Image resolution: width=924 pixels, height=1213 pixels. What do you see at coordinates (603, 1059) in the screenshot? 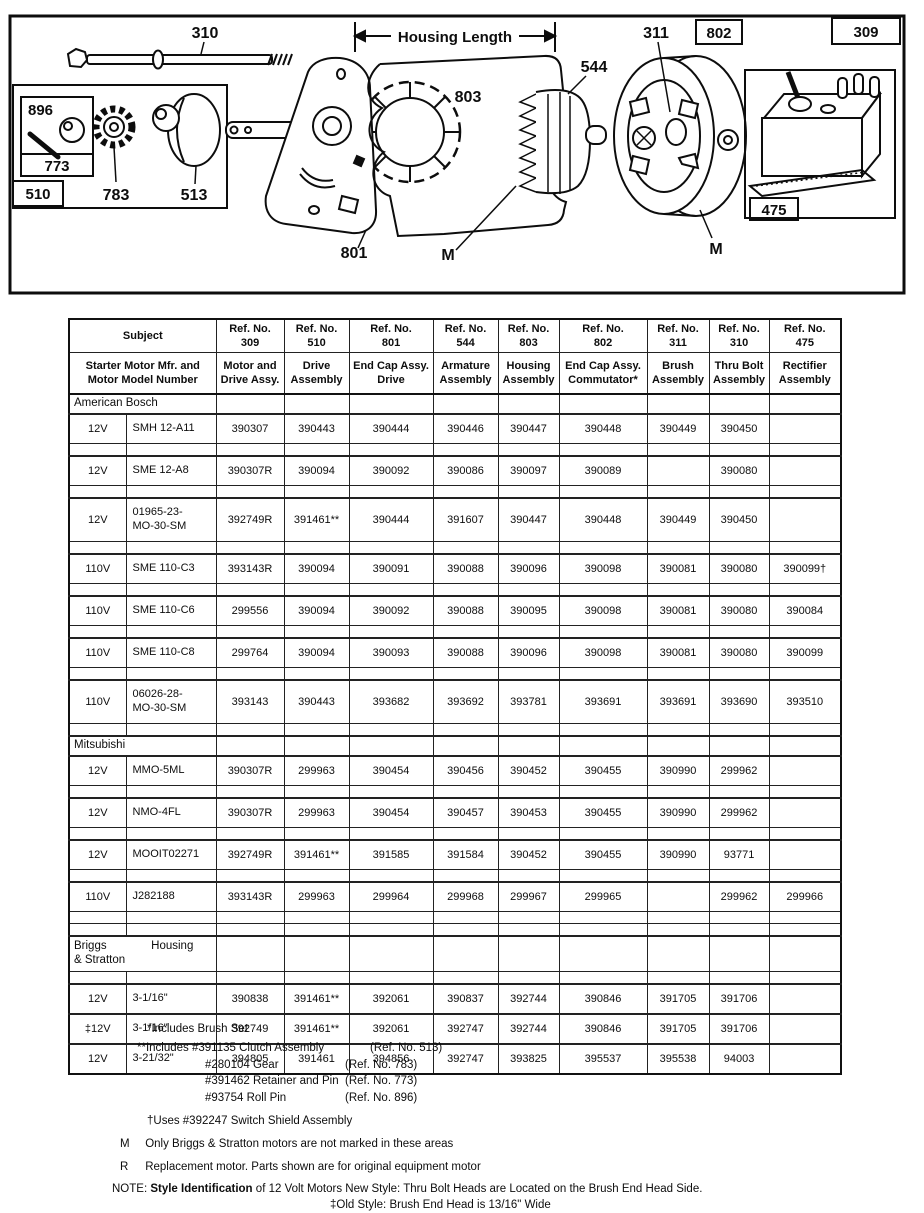
I see `cell-part-number: 395537` at bounding box center [603, 1059].